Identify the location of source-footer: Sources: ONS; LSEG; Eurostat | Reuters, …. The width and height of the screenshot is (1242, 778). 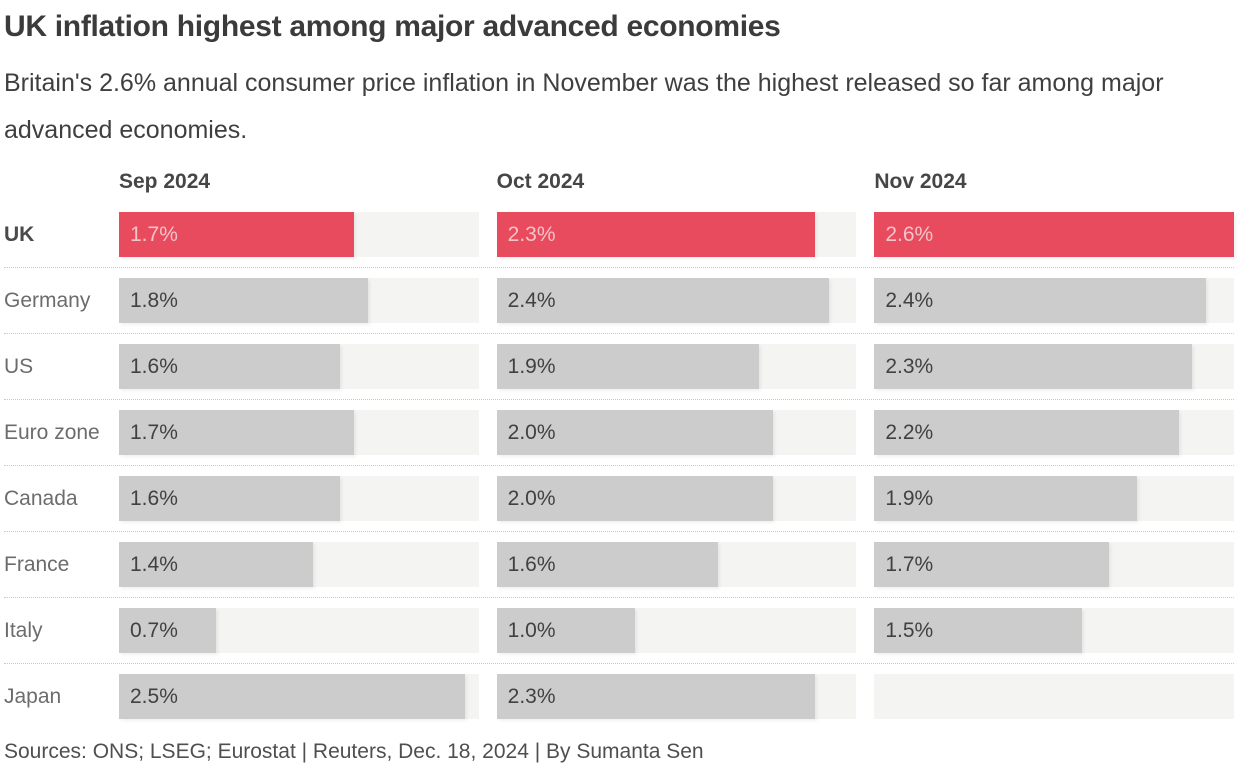
(354, 751).